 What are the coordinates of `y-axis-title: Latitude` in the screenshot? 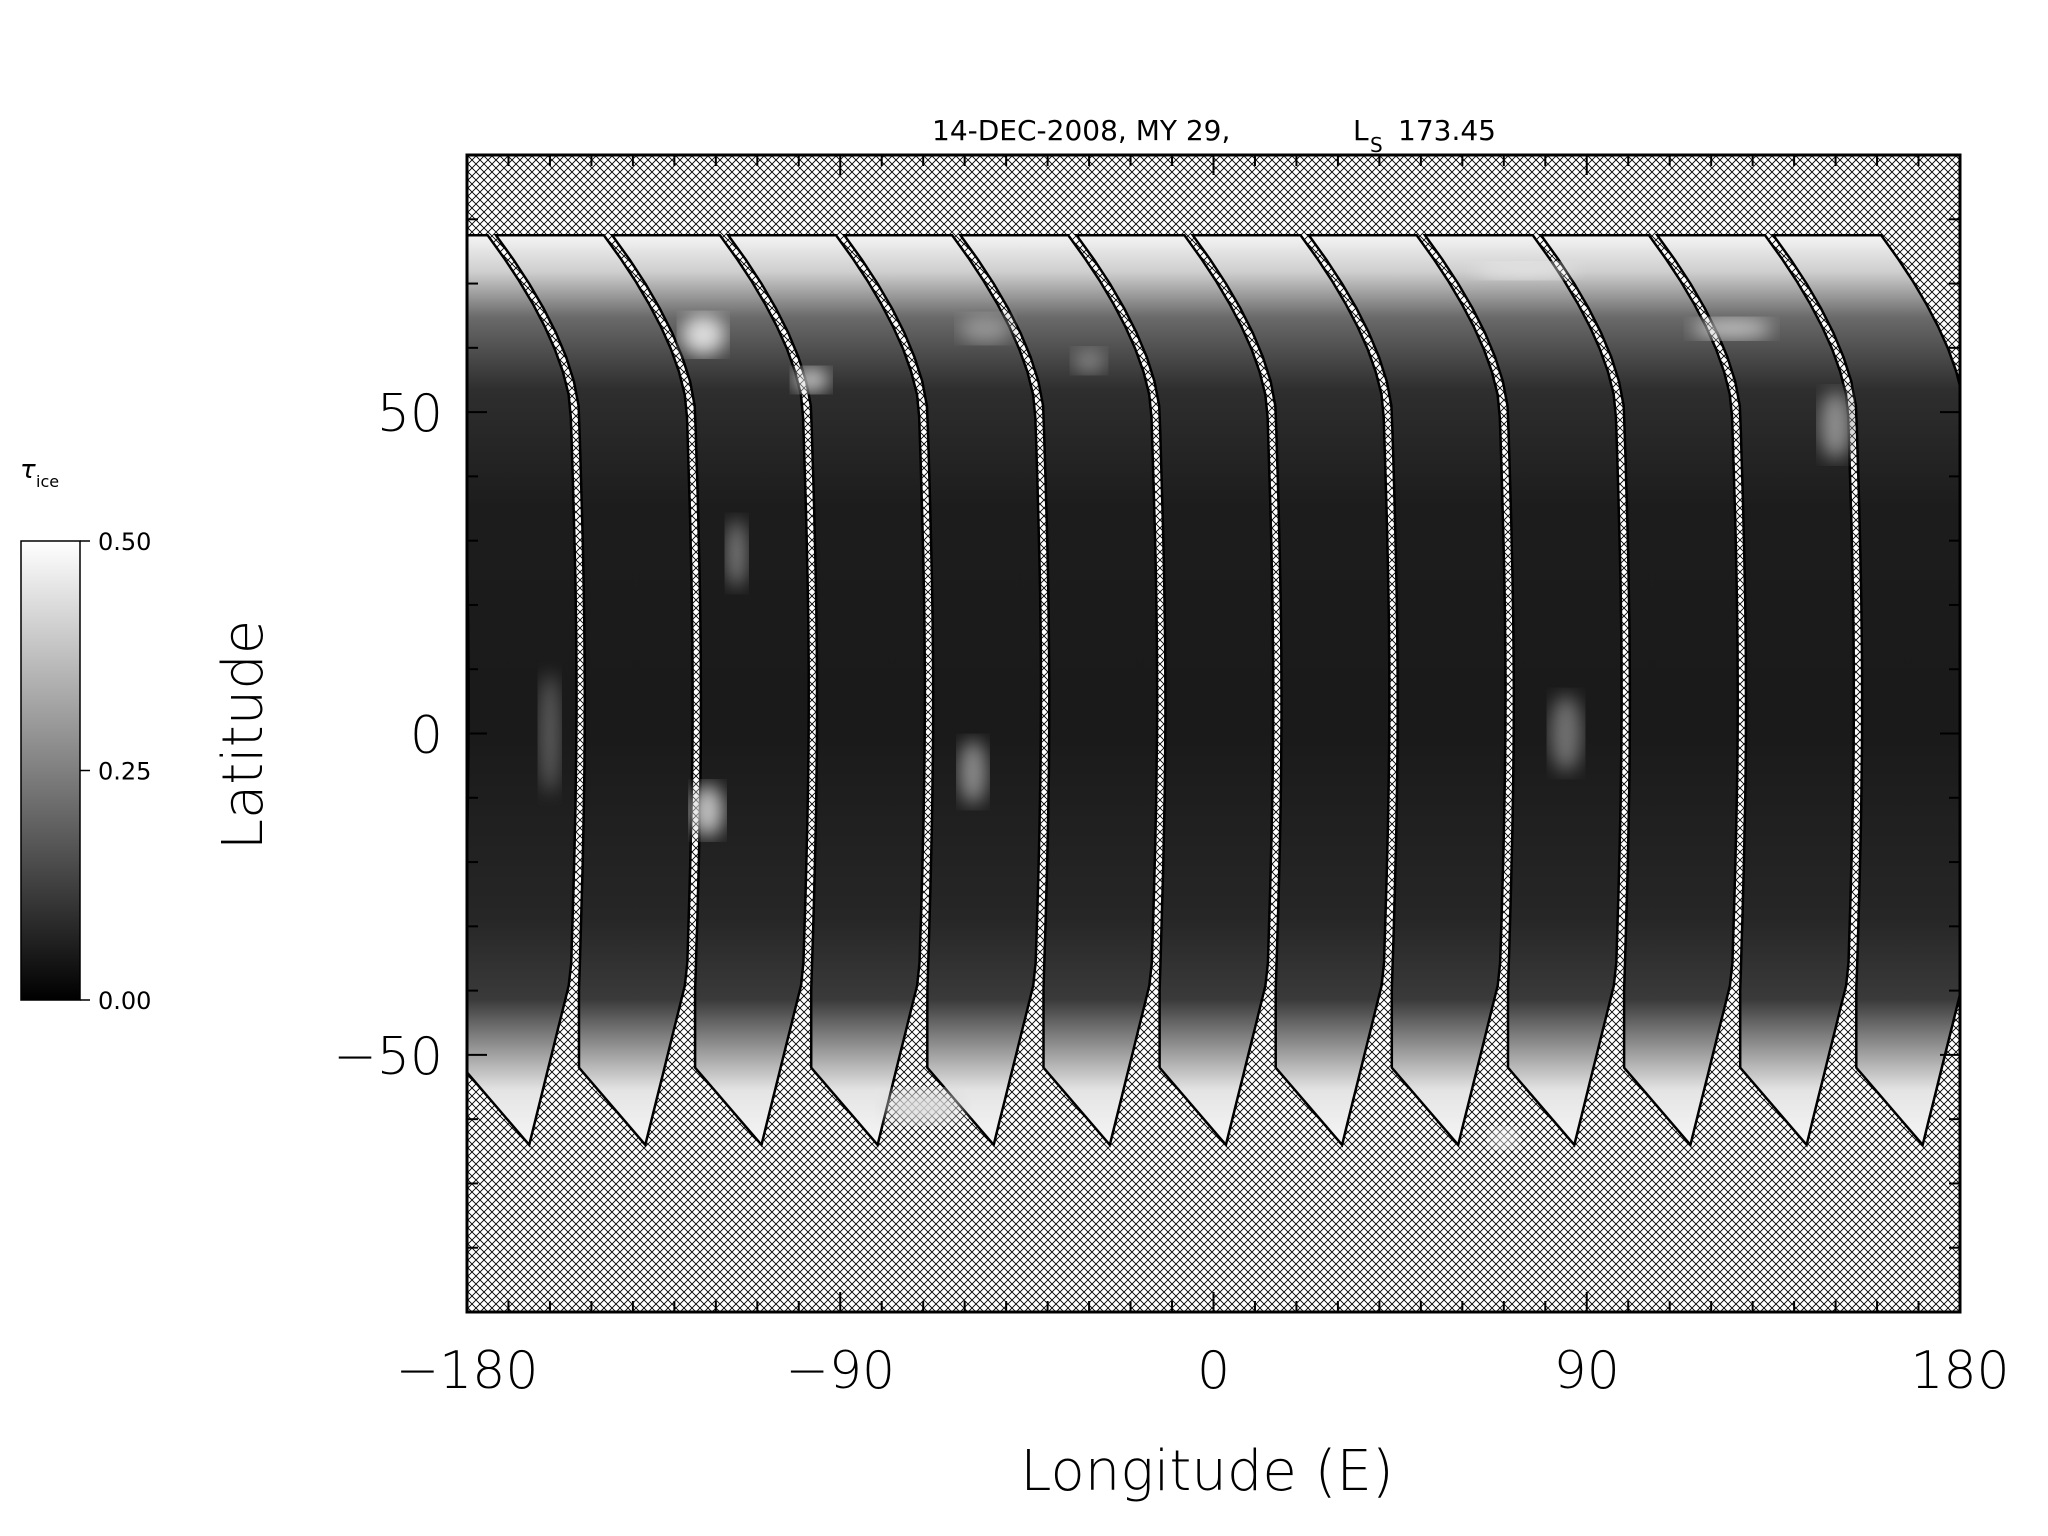 It's located at (243, 735).